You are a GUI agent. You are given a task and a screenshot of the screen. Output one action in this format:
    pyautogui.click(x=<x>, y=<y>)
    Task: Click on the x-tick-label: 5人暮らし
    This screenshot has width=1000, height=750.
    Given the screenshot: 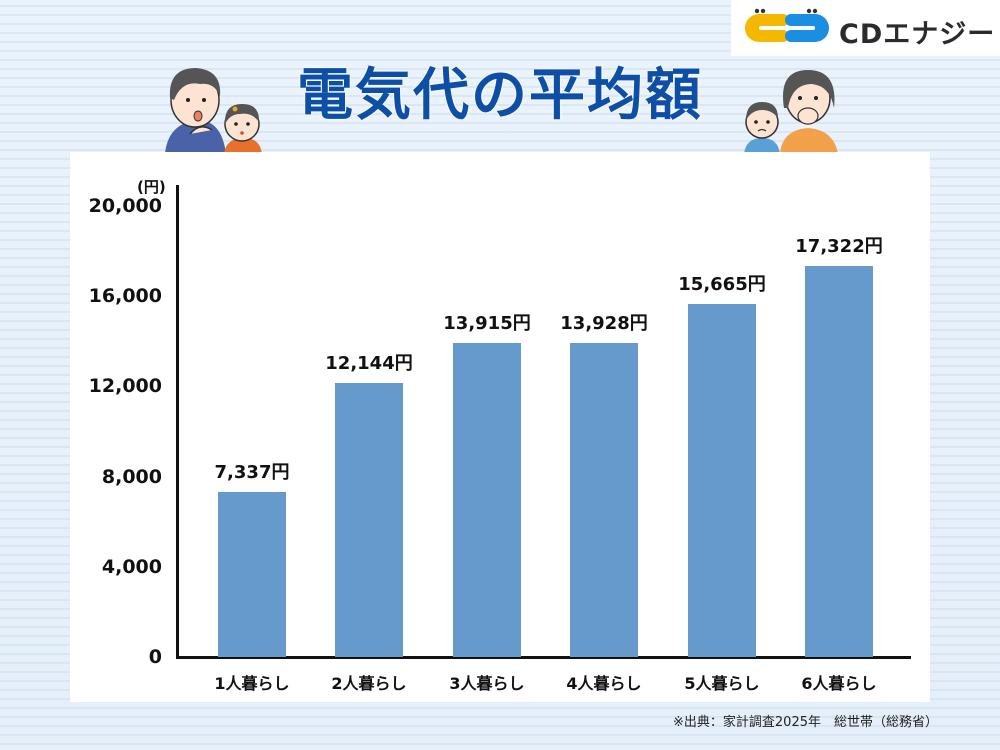 What is the action you would take?
    pyautogui.click(x=722, y=683)
    